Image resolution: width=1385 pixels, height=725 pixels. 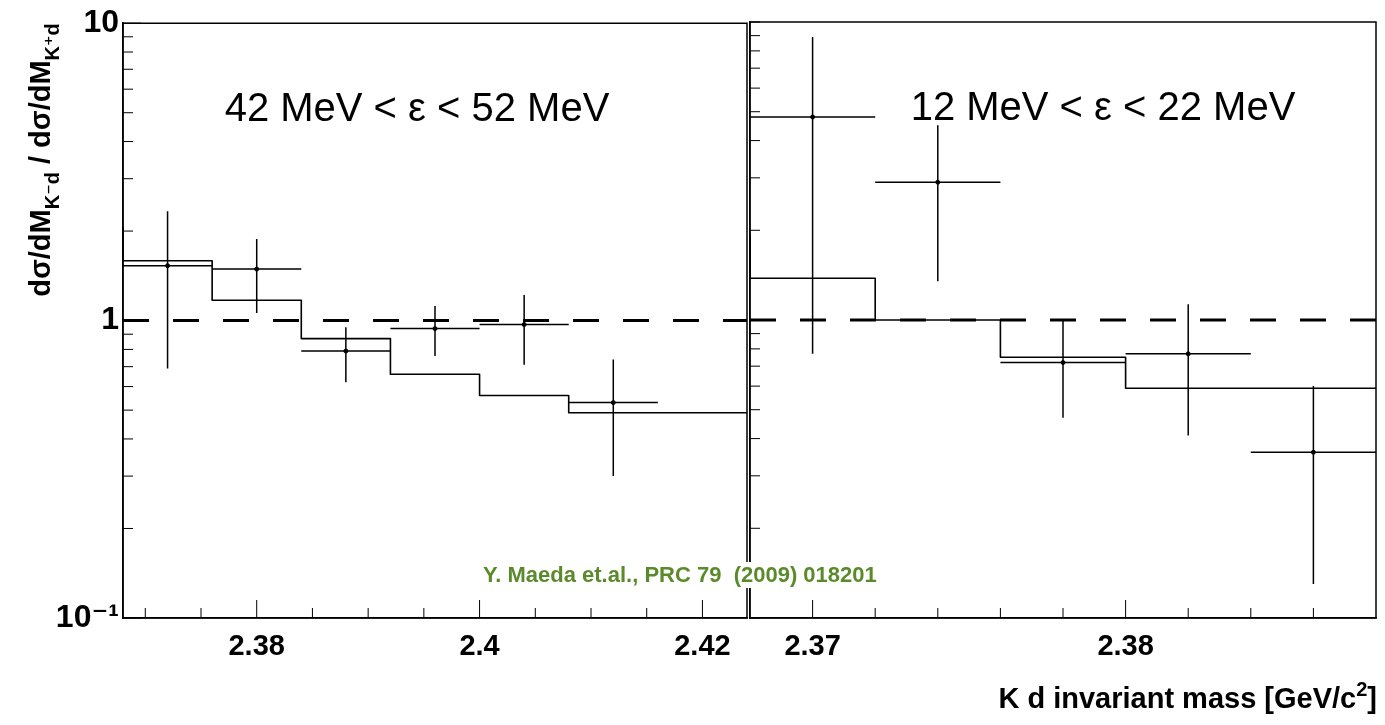 What do you see at coordinates (43, 160) in the screenshot?
I see `y-axis-title: dσ/dMK⁻d / dσ/dMK⁺d` at bounding box center [43, 160].